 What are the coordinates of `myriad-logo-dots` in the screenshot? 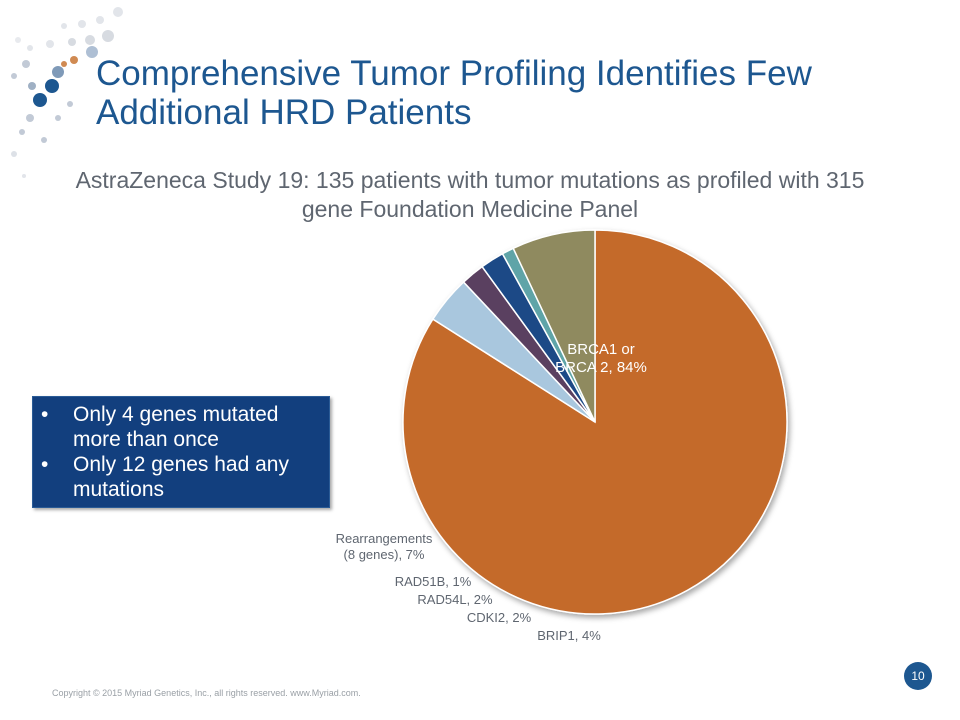 It's located at (67, 92).